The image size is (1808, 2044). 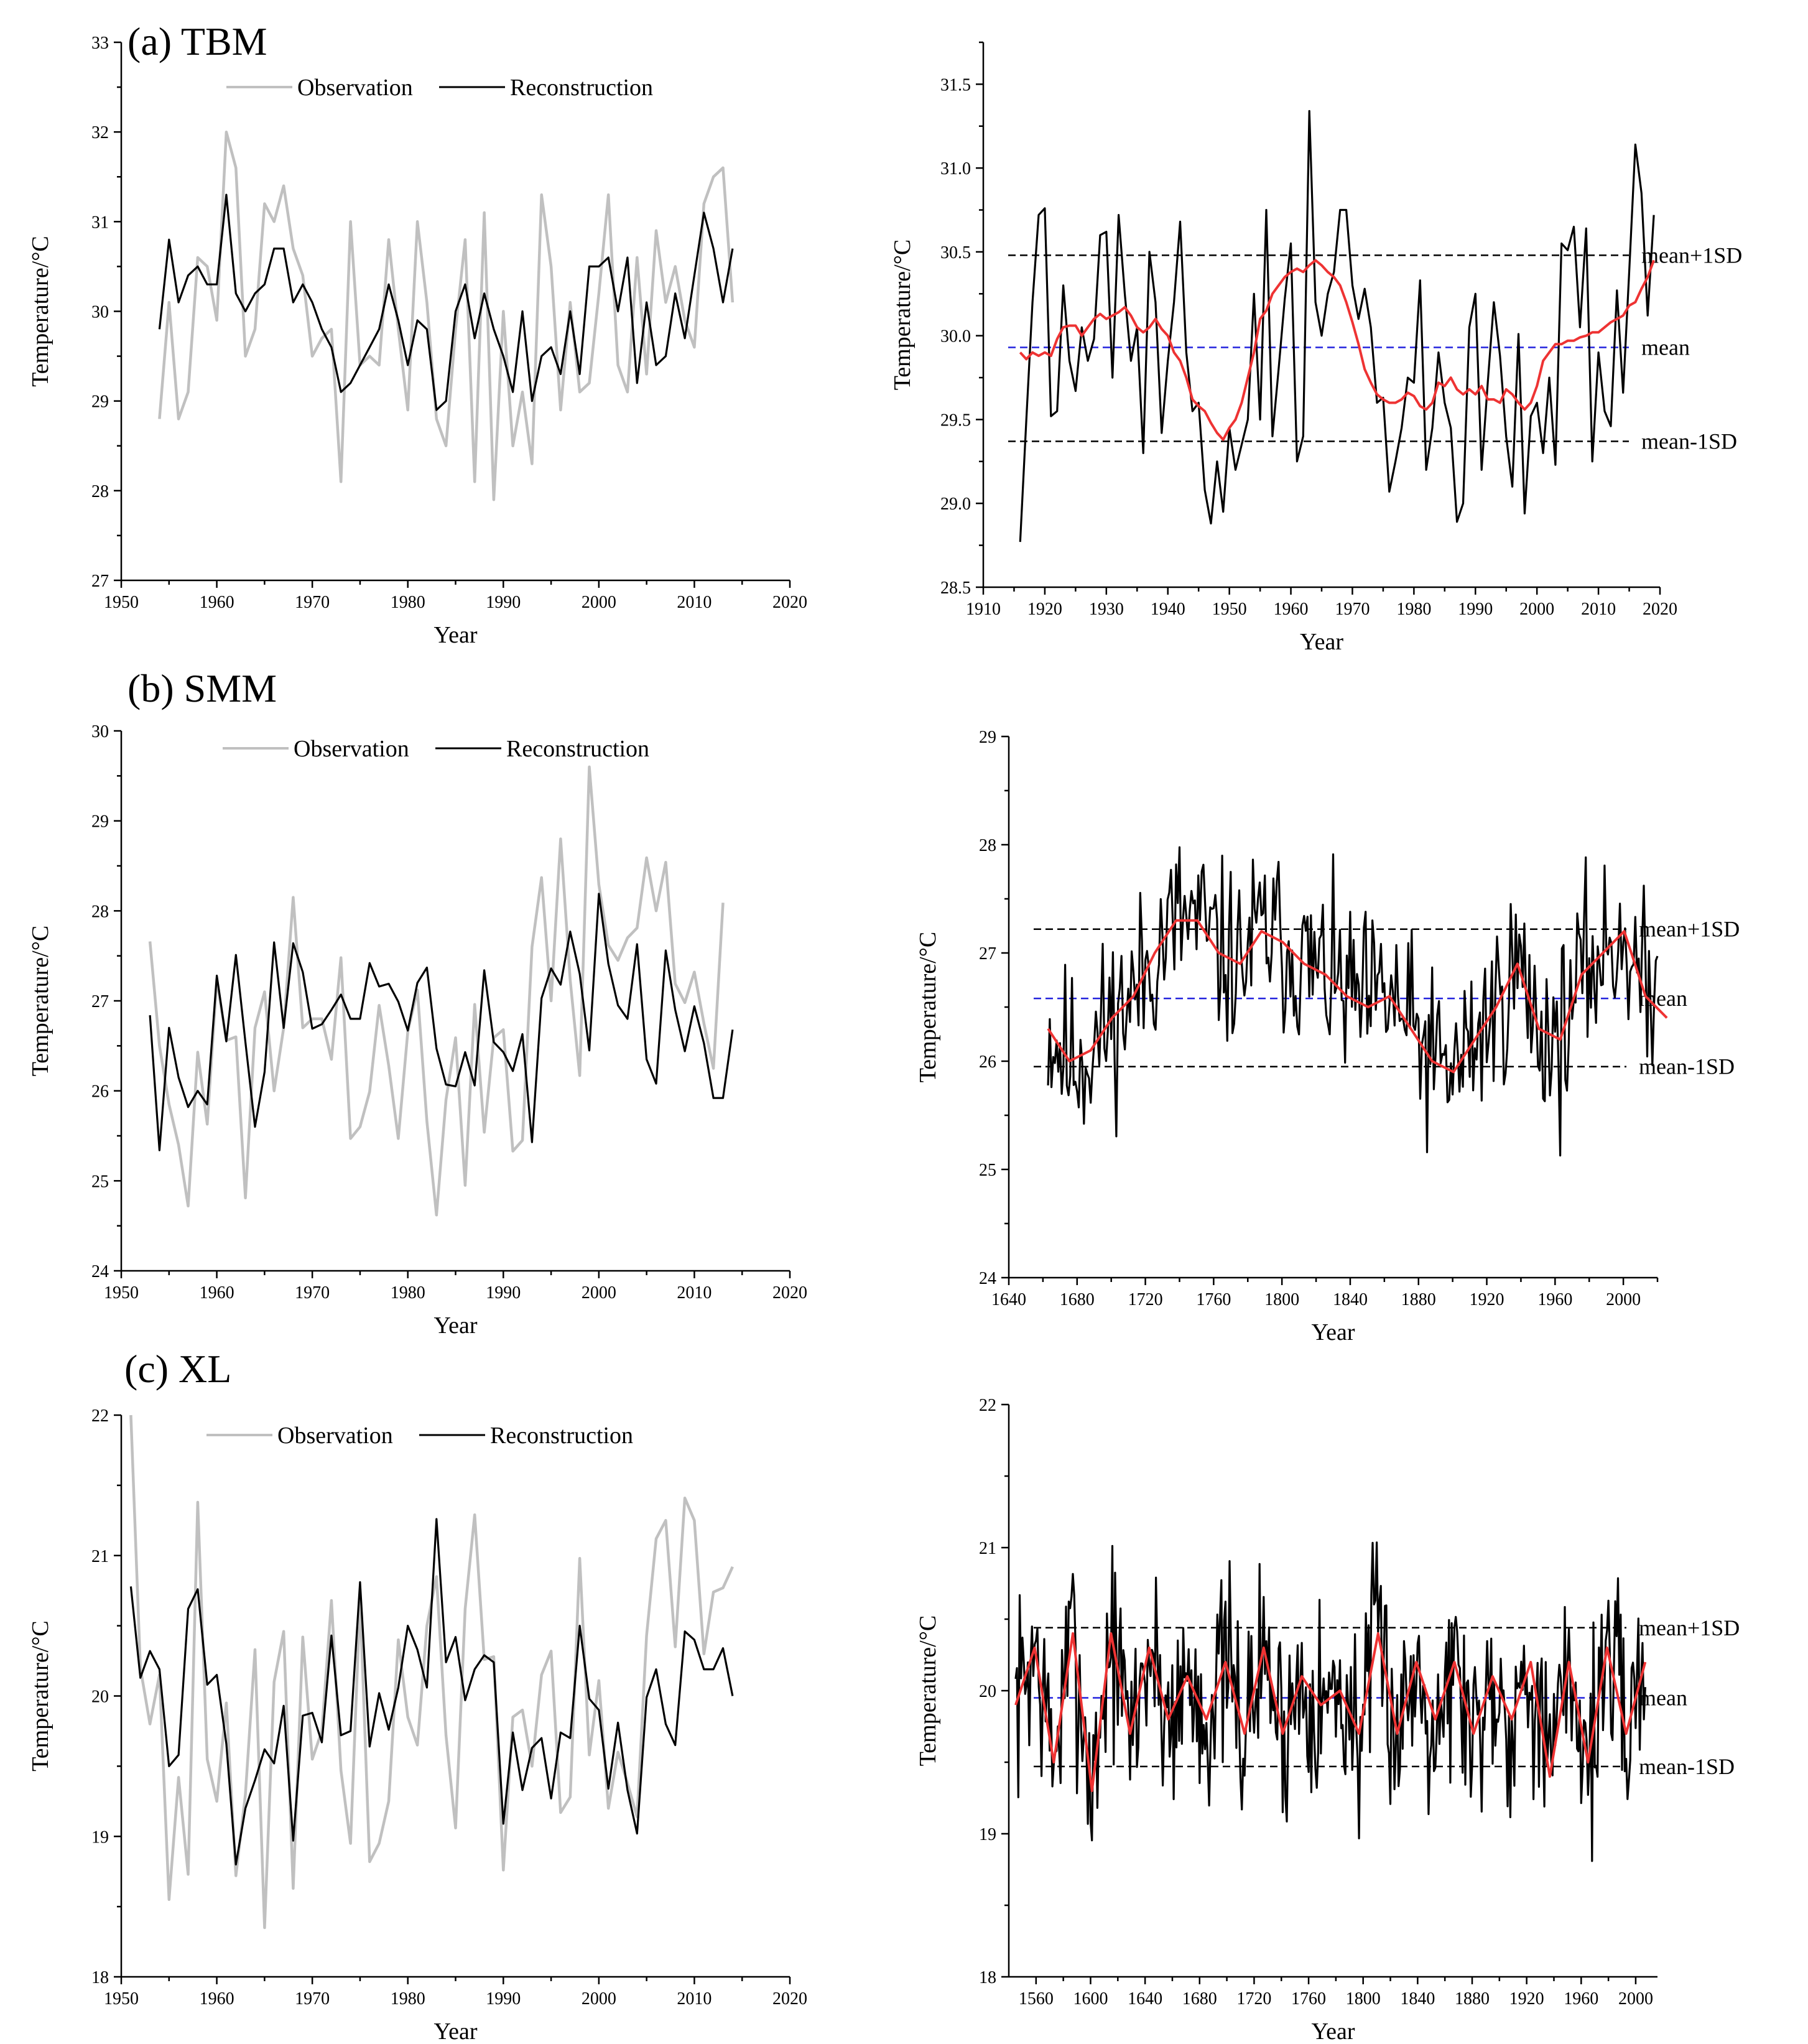 I want to click on x-tick-label: 1600, so click(x=1090, y=1999).